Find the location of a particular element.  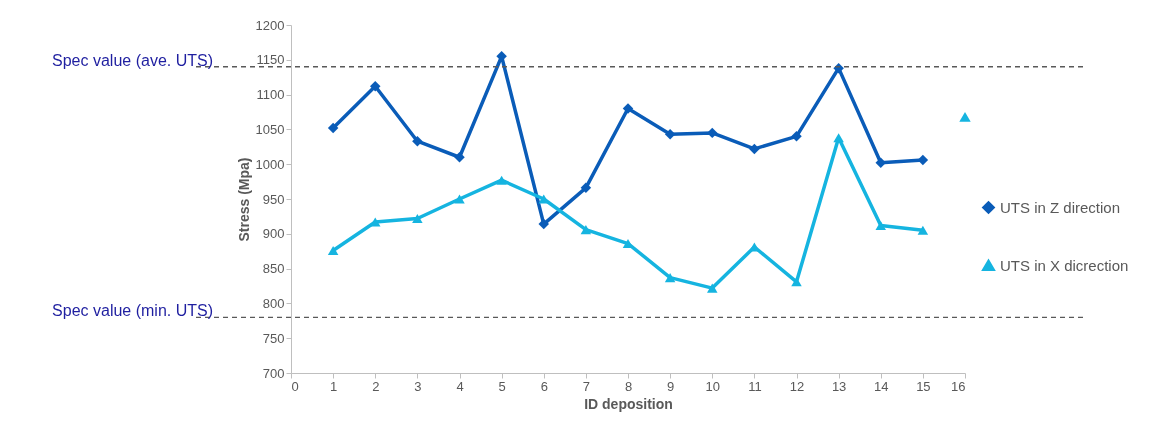

x-tick-label: 10 is located at coordinates (712, 386).